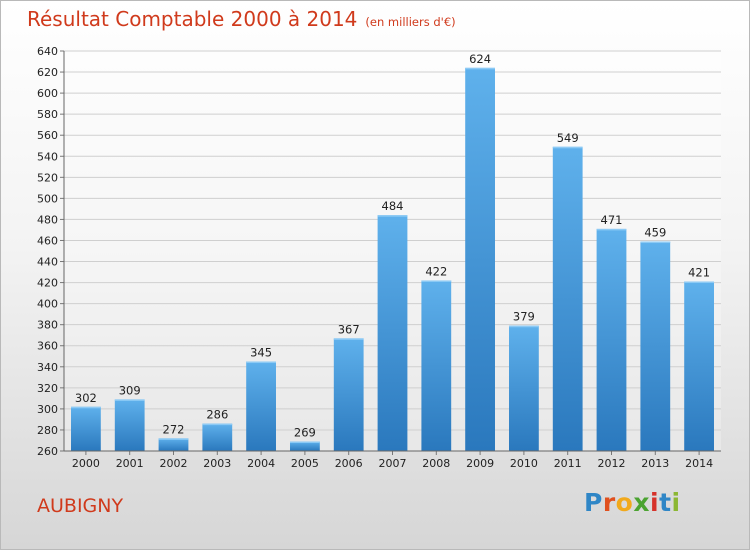 The width and height of the screenshot is (750, 551). What do you see at coordinates (655, 233) in the screenshot?
I see `value-label-2013: 459` at bounding box center [655, 233].